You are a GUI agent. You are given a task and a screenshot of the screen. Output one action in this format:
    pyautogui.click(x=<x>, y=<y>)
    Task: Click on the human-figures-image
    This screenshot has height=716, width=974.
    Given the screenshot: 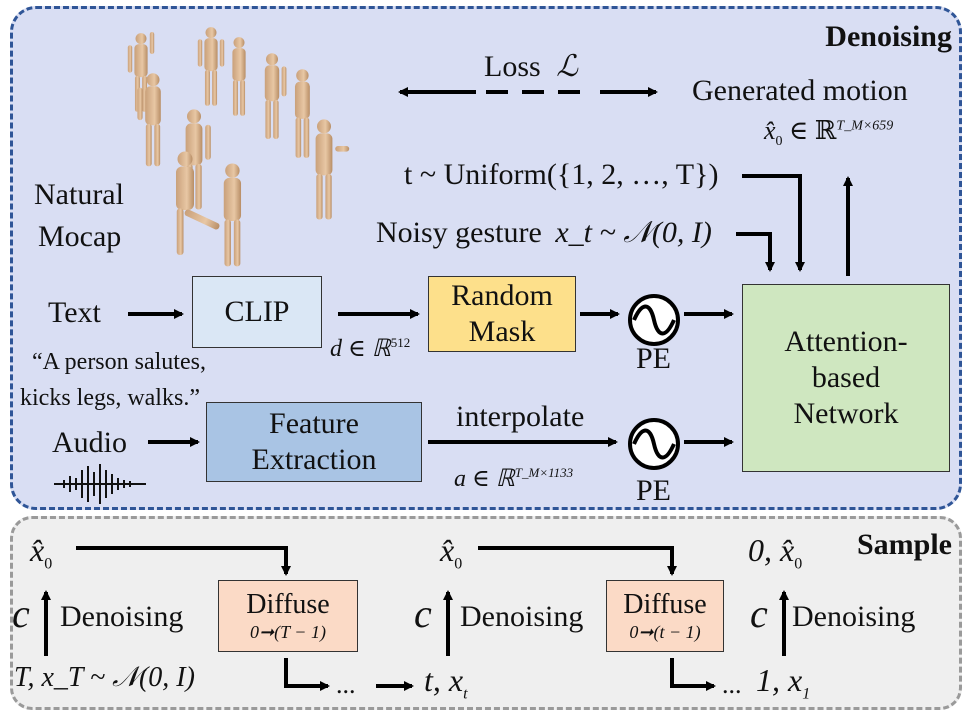 What is the action you would take?
    pyautogui.click(x=238, y=147)
    